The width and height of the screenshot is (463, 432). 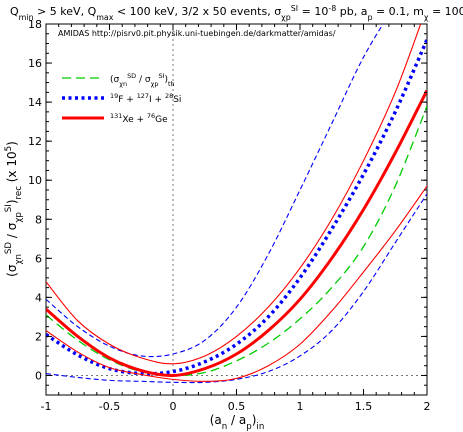 What do you see at coordinates (38, 219) in the screenshot?
I see `y-tick-label: 8` at bounding box center [38, 219].